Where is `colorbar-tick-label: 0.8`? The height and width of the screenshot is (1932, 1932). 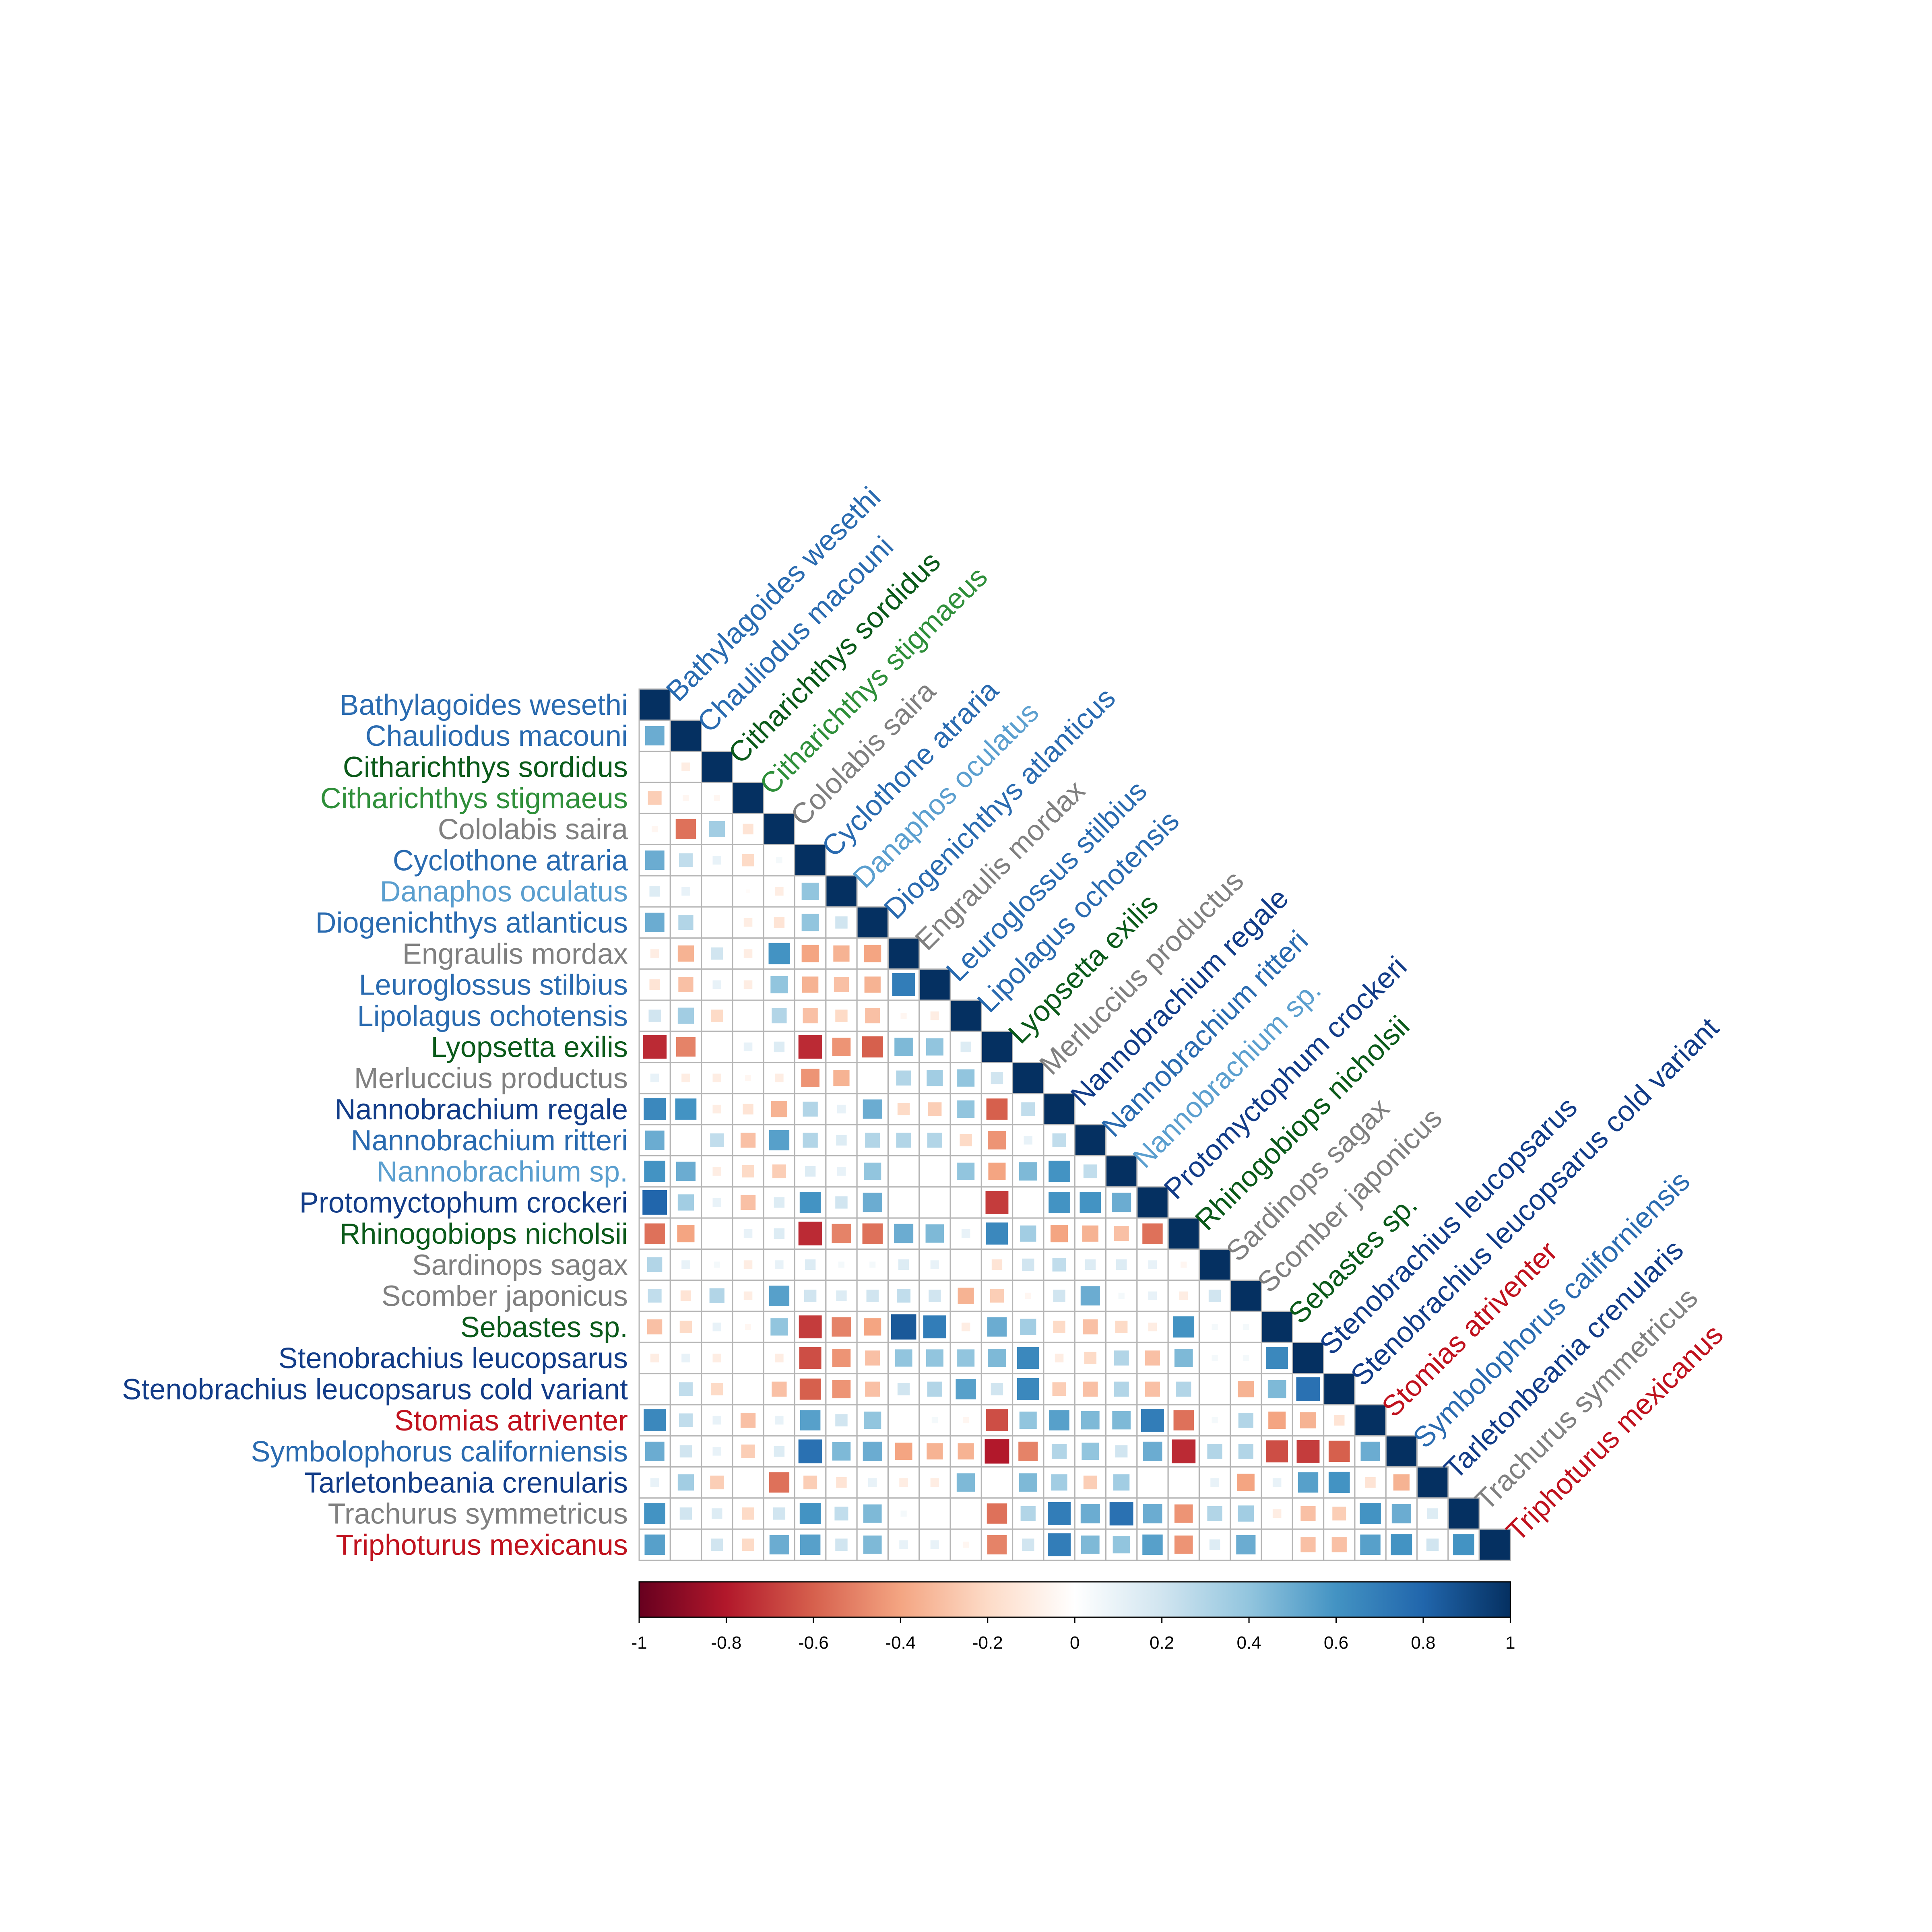 colorbar-tick-label: 0.8 is located at coordinates (1423, 1643).